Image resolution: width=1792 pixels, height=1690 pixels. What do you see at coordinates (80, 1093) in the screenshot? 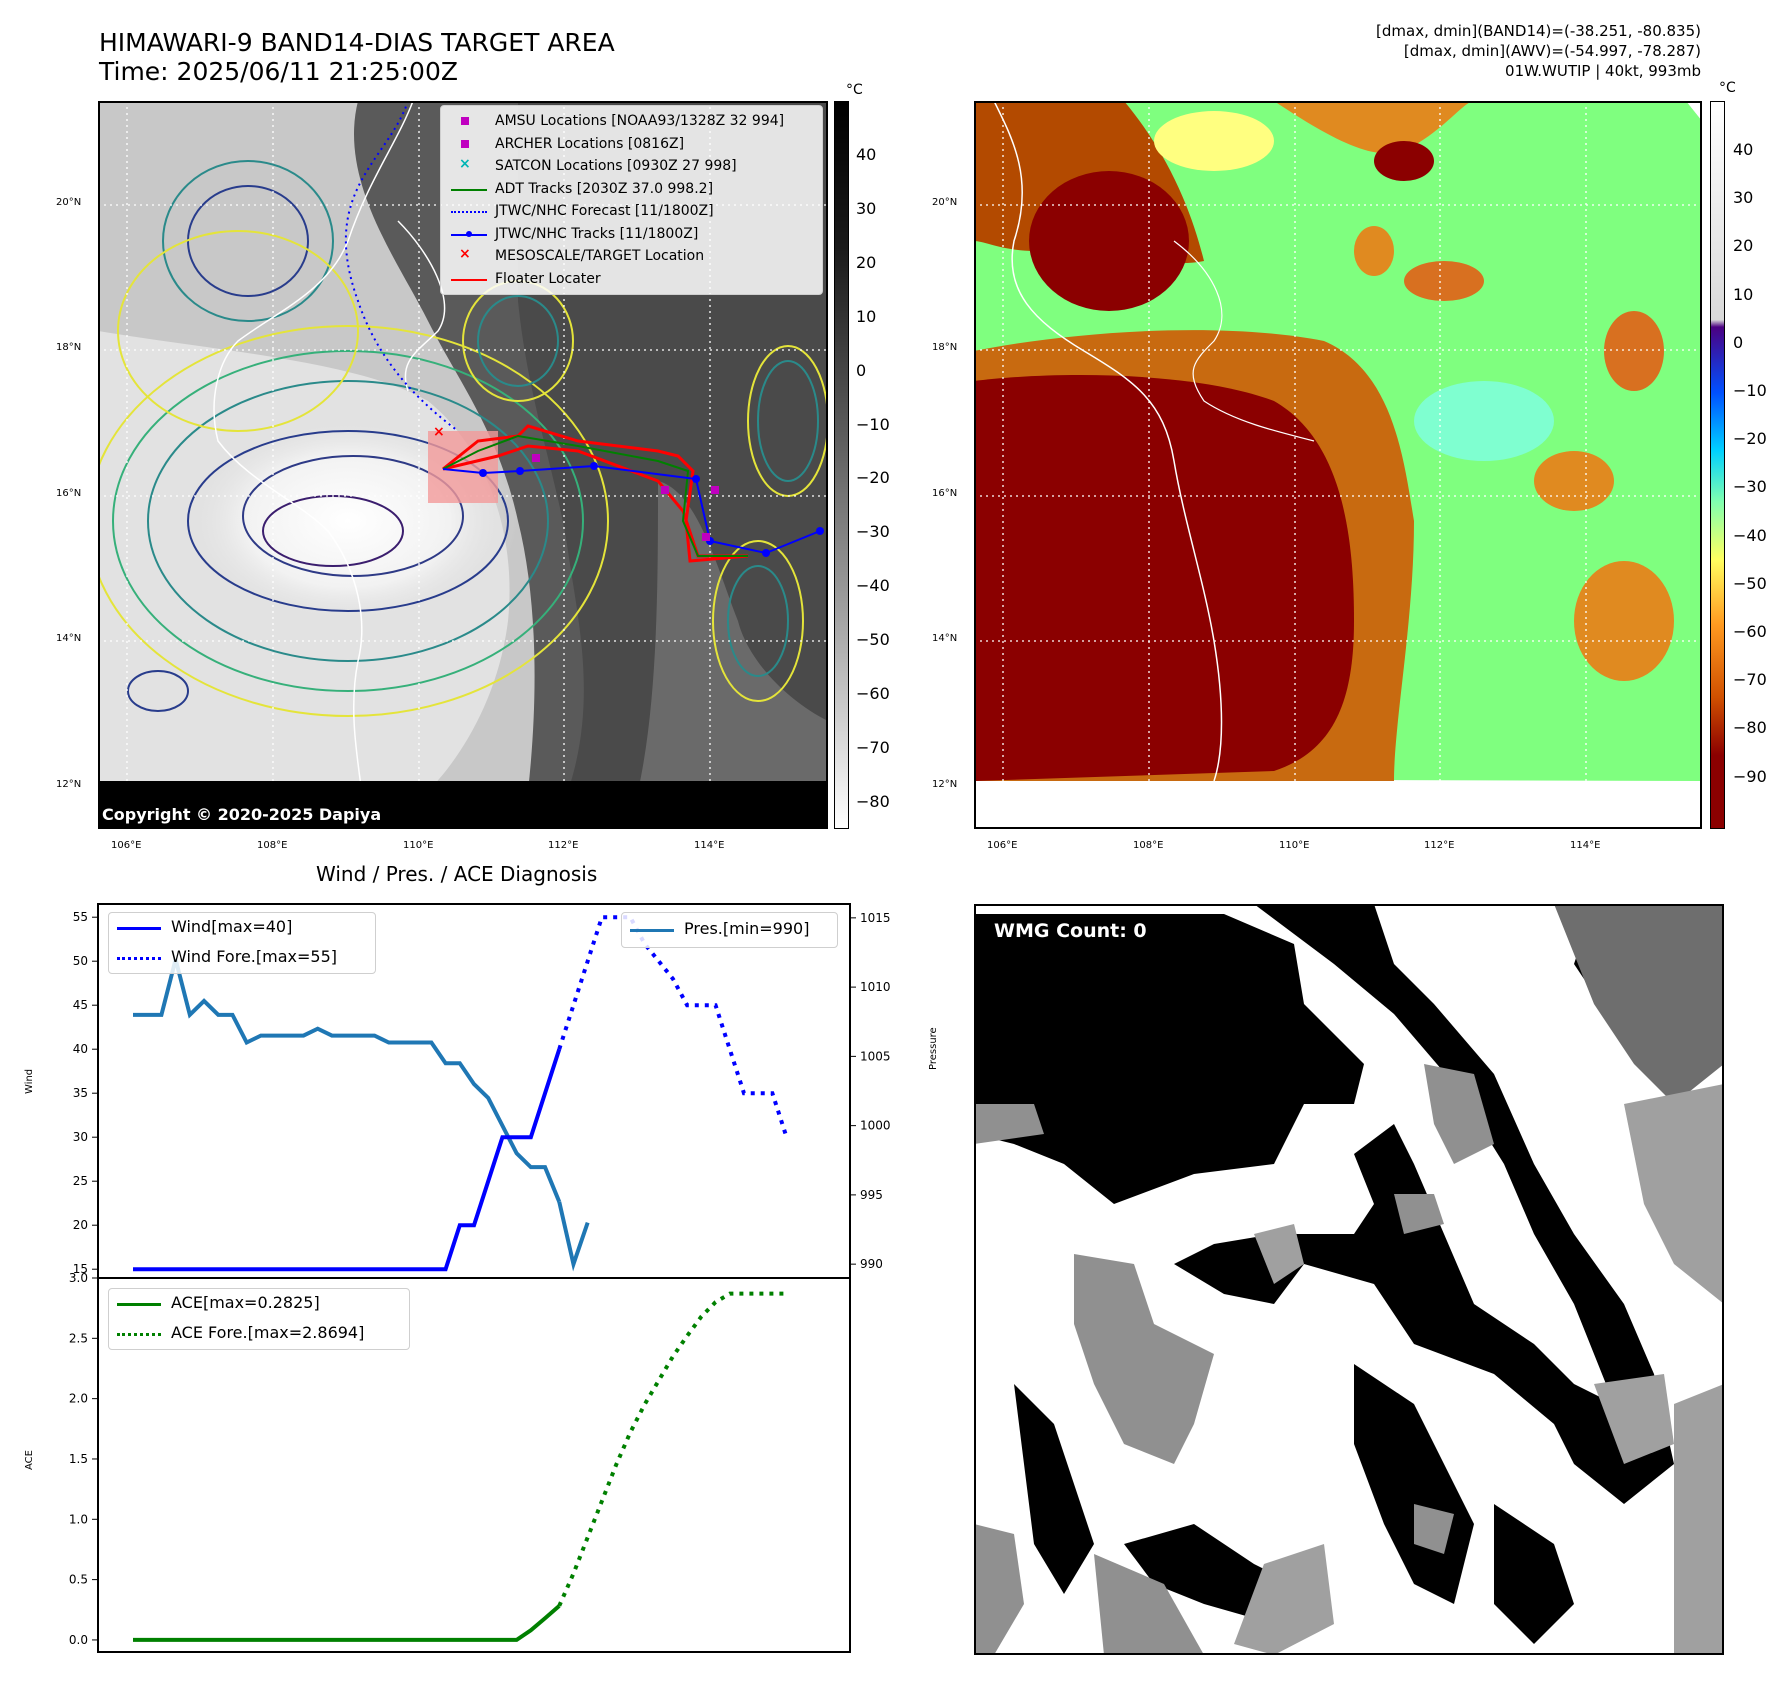
I see `wind-tick-label: 35` at bounding box center [80, 1093].